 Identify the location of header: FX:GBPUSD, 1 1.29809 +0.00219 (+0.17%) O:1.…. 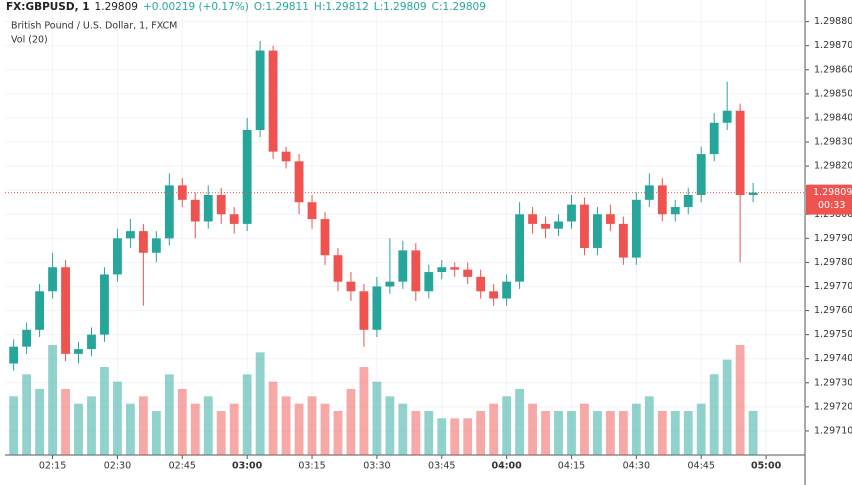
(246, 23).